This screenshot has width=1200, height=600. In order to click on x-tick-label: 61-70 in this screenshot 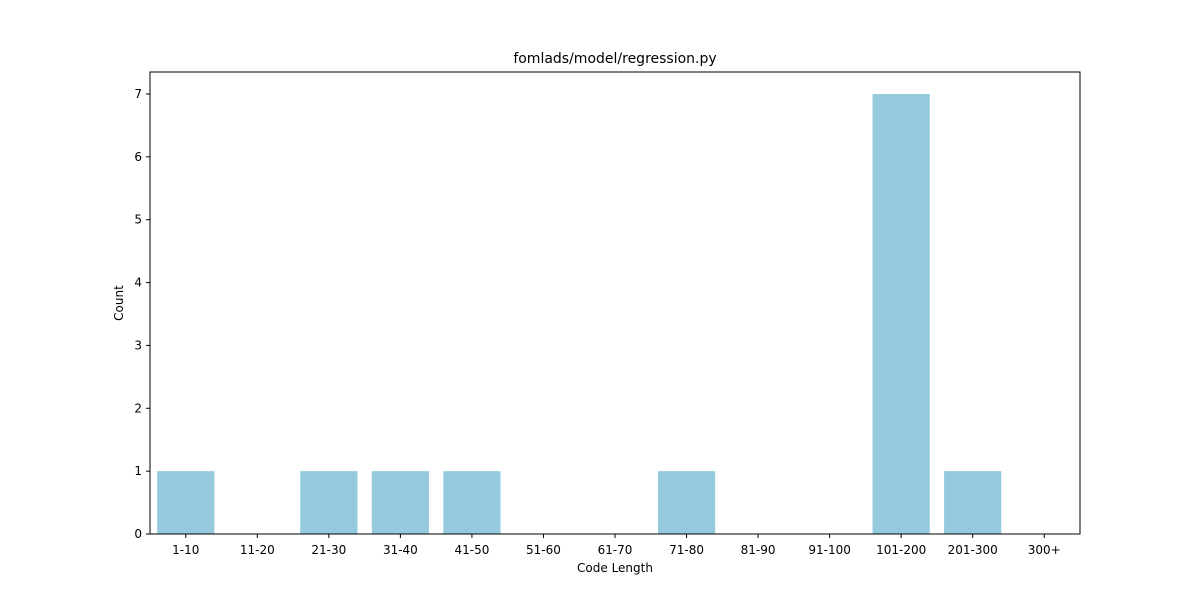, I will do `click(615, 550)`.